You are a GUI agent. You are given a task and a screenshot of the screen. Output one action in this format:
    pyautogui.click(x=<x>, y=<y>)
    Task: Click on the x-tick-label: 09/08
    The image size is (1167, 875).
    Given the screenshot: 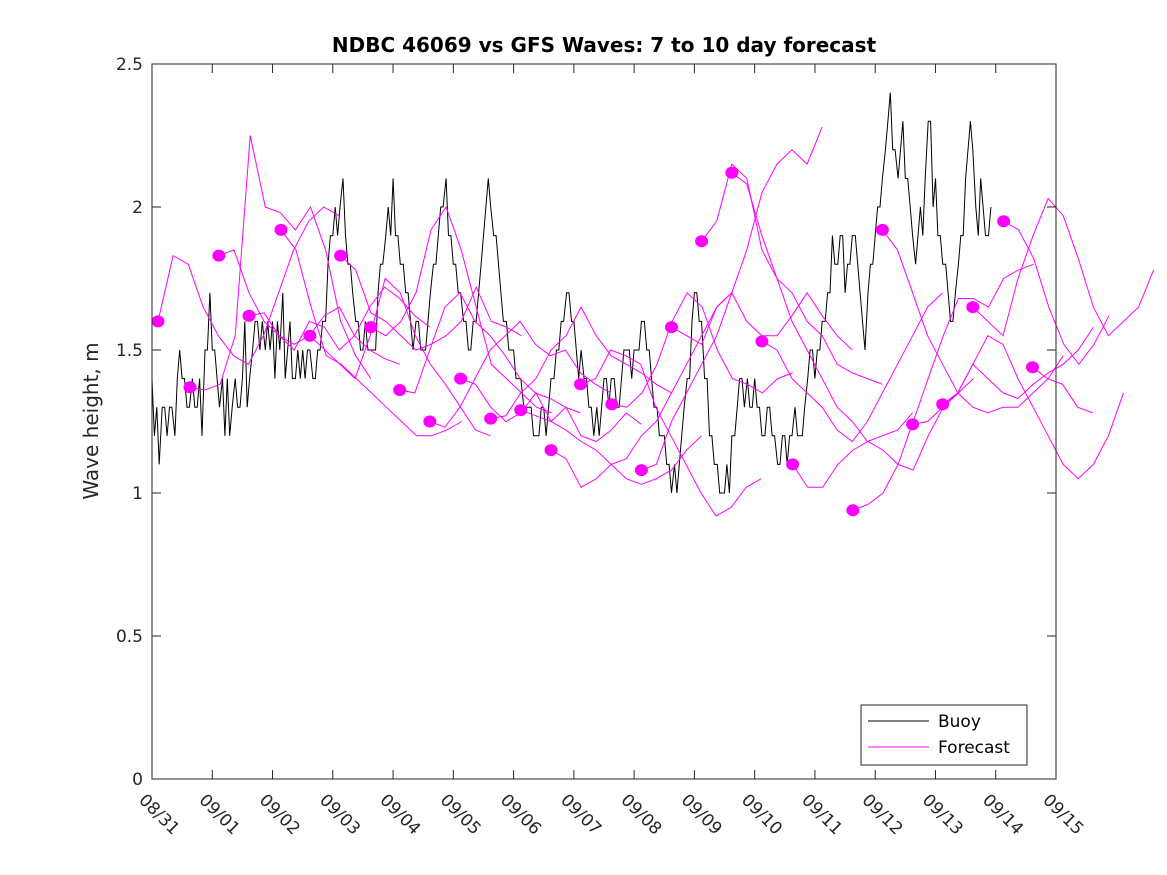 What is the action you would take?
    pyautogui.click(x=641, y=814)
    